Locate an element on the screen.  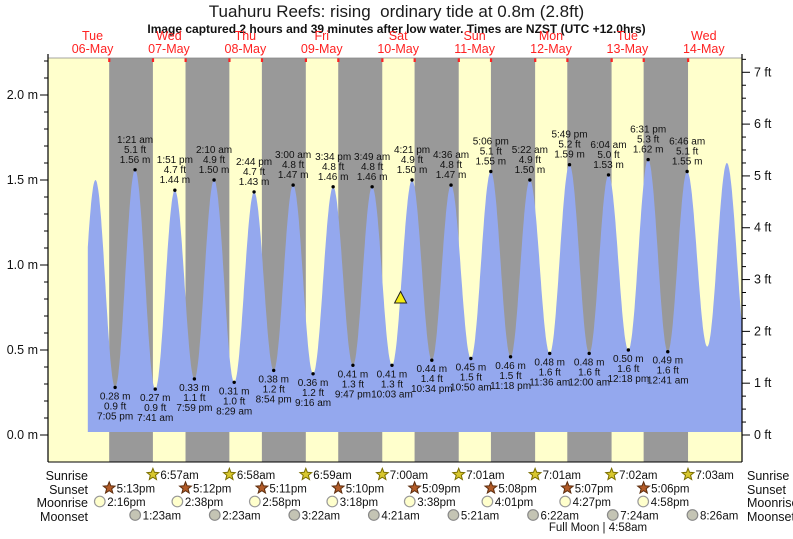
sunset-time-label: 5:10pm is located at coordinates (365, 490).